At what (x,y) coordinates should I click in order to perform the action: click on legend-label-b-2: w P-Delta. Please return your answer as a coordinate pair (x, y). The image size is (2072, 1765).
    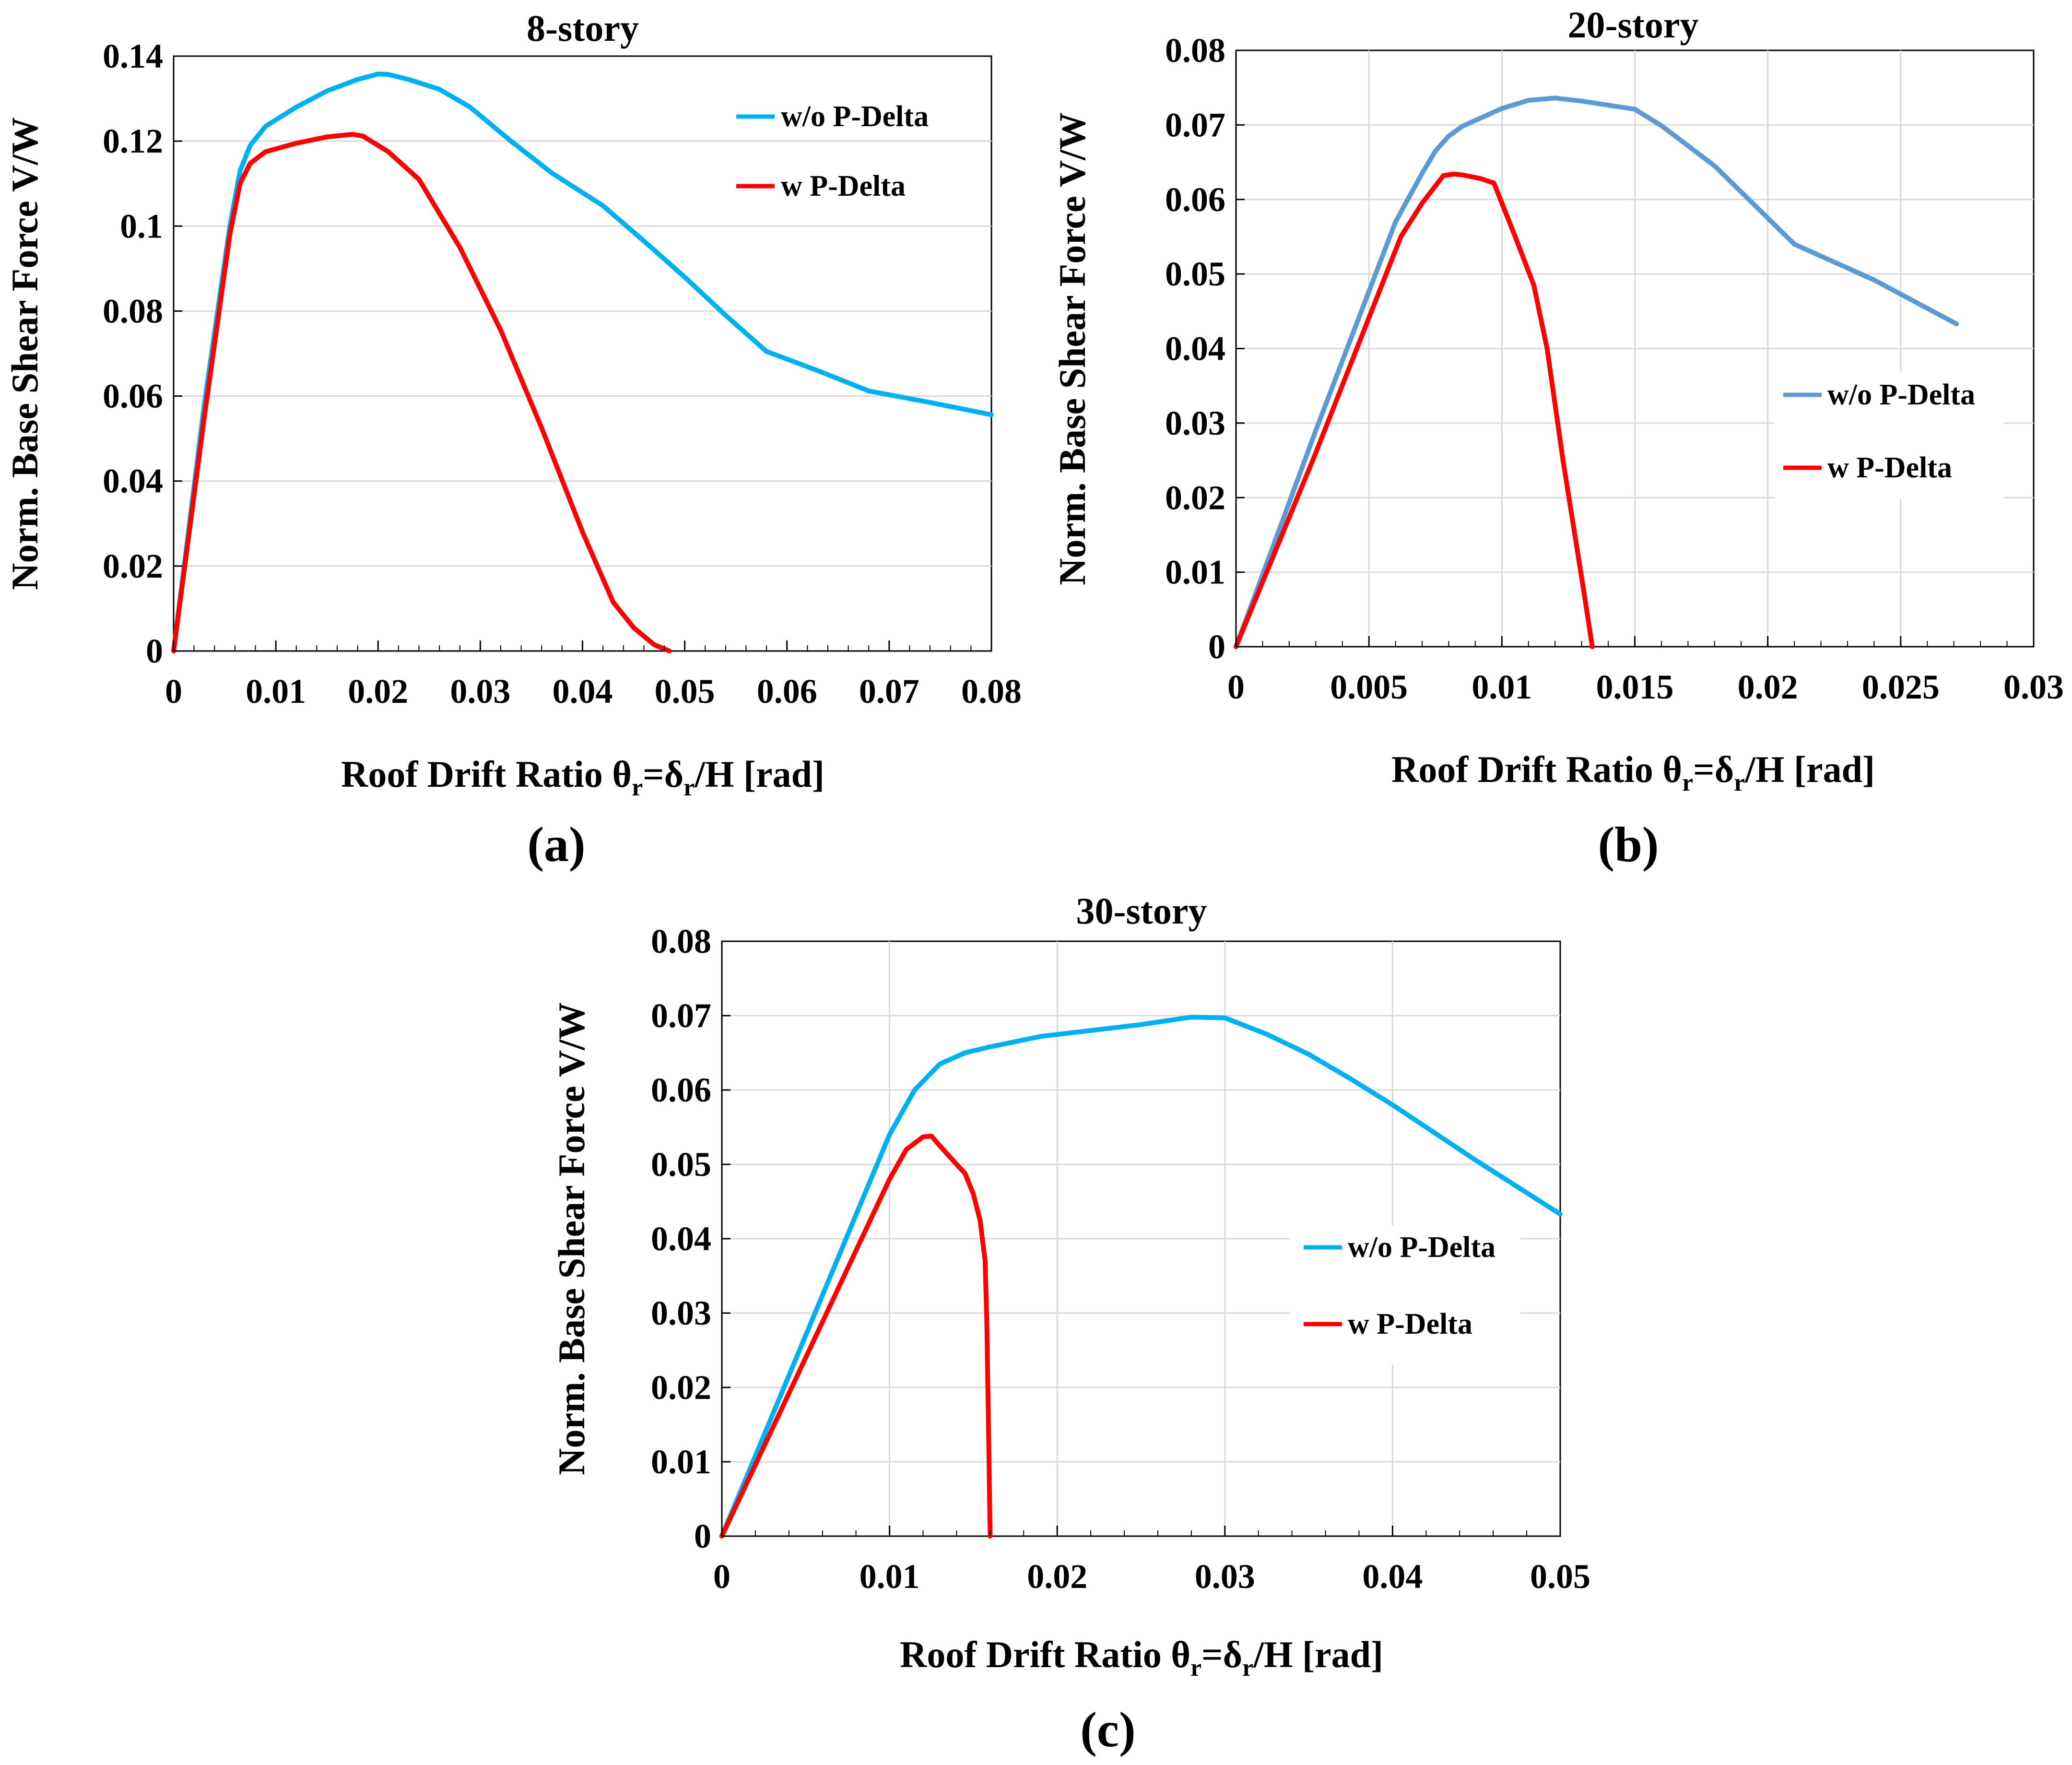
    Looking at the image, I should click on (1889, 467).